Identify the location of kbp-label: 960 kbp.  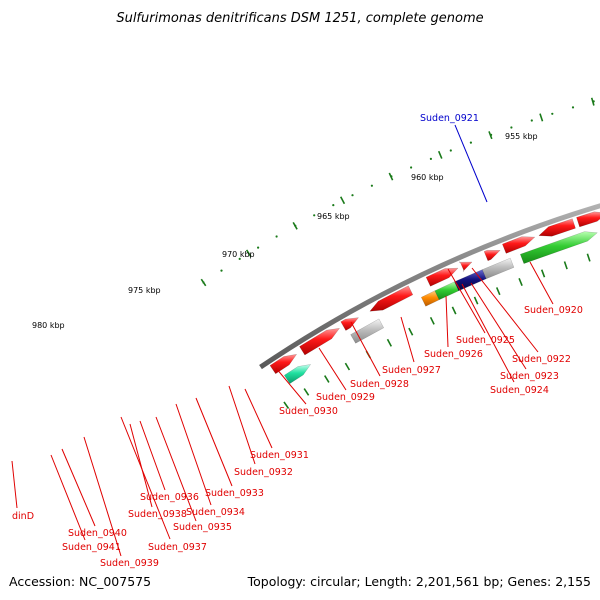
(427, 177).